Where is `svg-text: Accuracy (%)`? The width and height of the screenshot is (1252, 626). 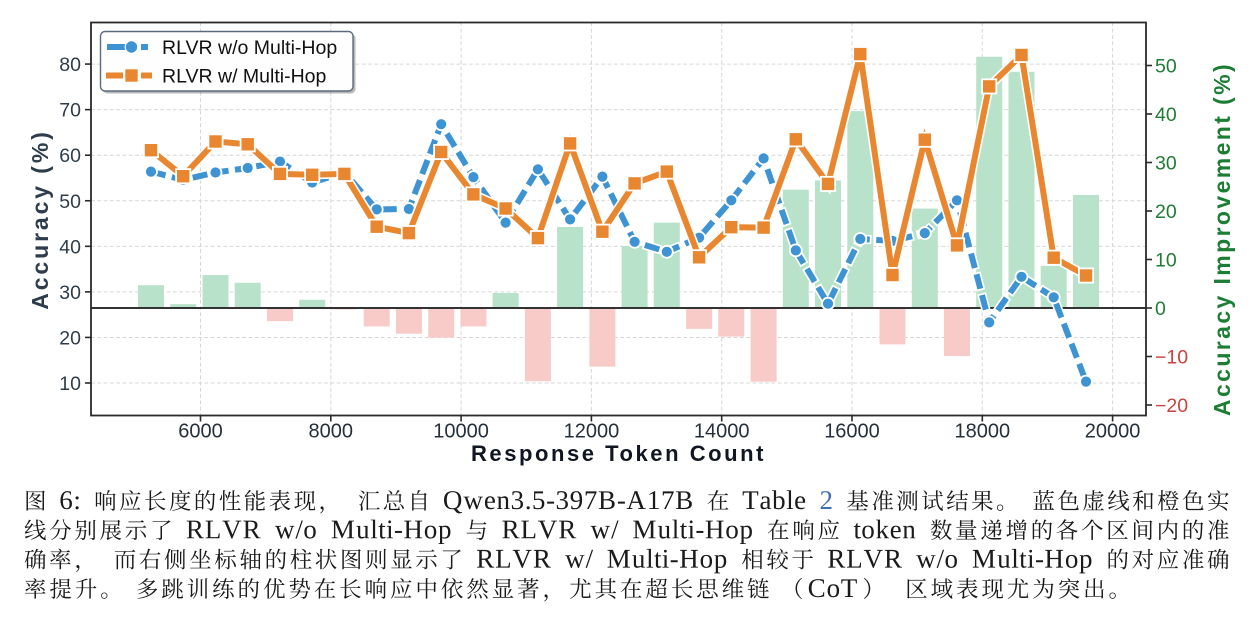
svg-text: Accuracy (%) is located at coordinates (40, 219).